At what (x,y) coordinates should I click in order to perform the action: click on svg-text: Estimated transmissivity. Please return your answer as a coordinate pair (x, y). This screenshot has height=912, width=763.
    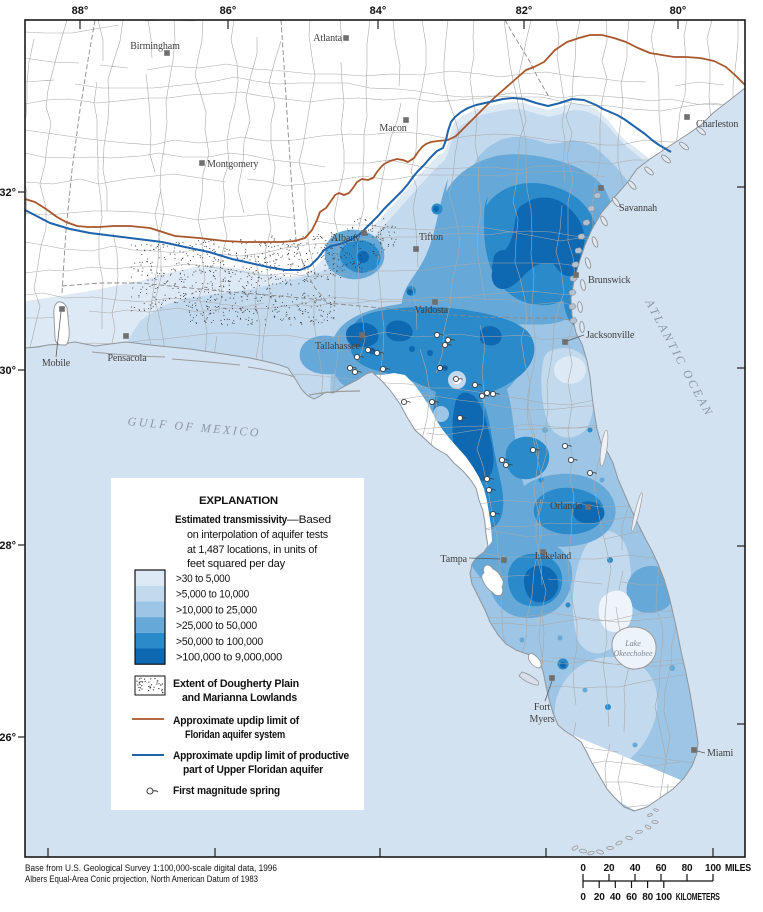
    Looking at the image, I should click on (231, 520).